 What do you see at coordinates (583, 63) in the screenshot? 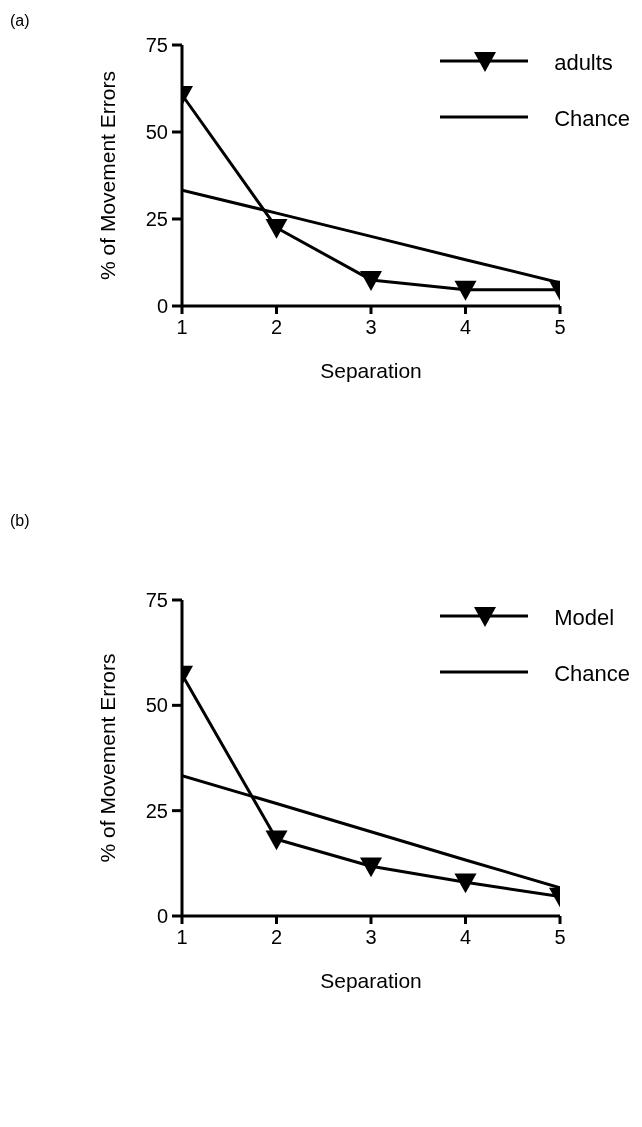
I see `legend-label: adults` at bounding box center [583, 63].